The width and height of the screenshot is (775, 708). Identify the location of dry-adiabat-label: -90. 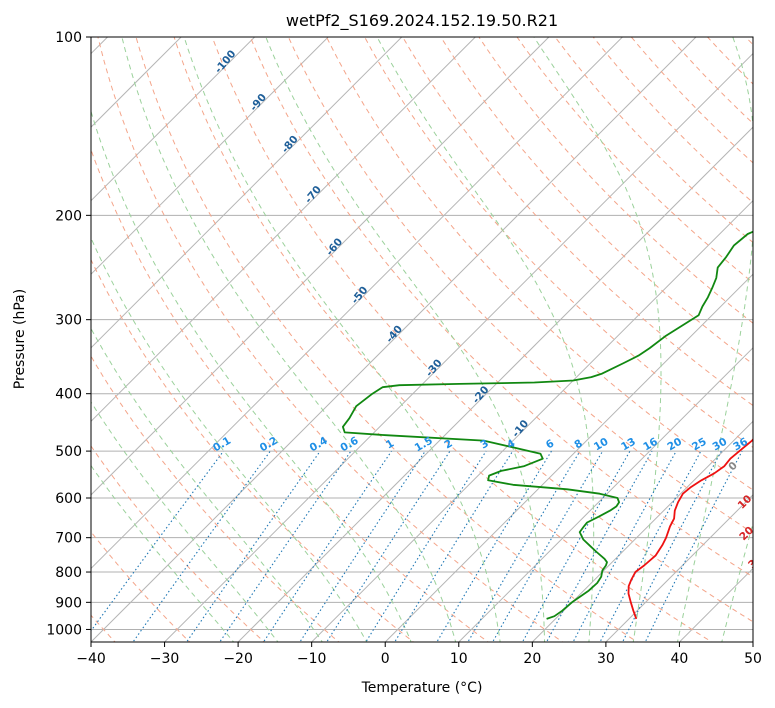
(258, 102).